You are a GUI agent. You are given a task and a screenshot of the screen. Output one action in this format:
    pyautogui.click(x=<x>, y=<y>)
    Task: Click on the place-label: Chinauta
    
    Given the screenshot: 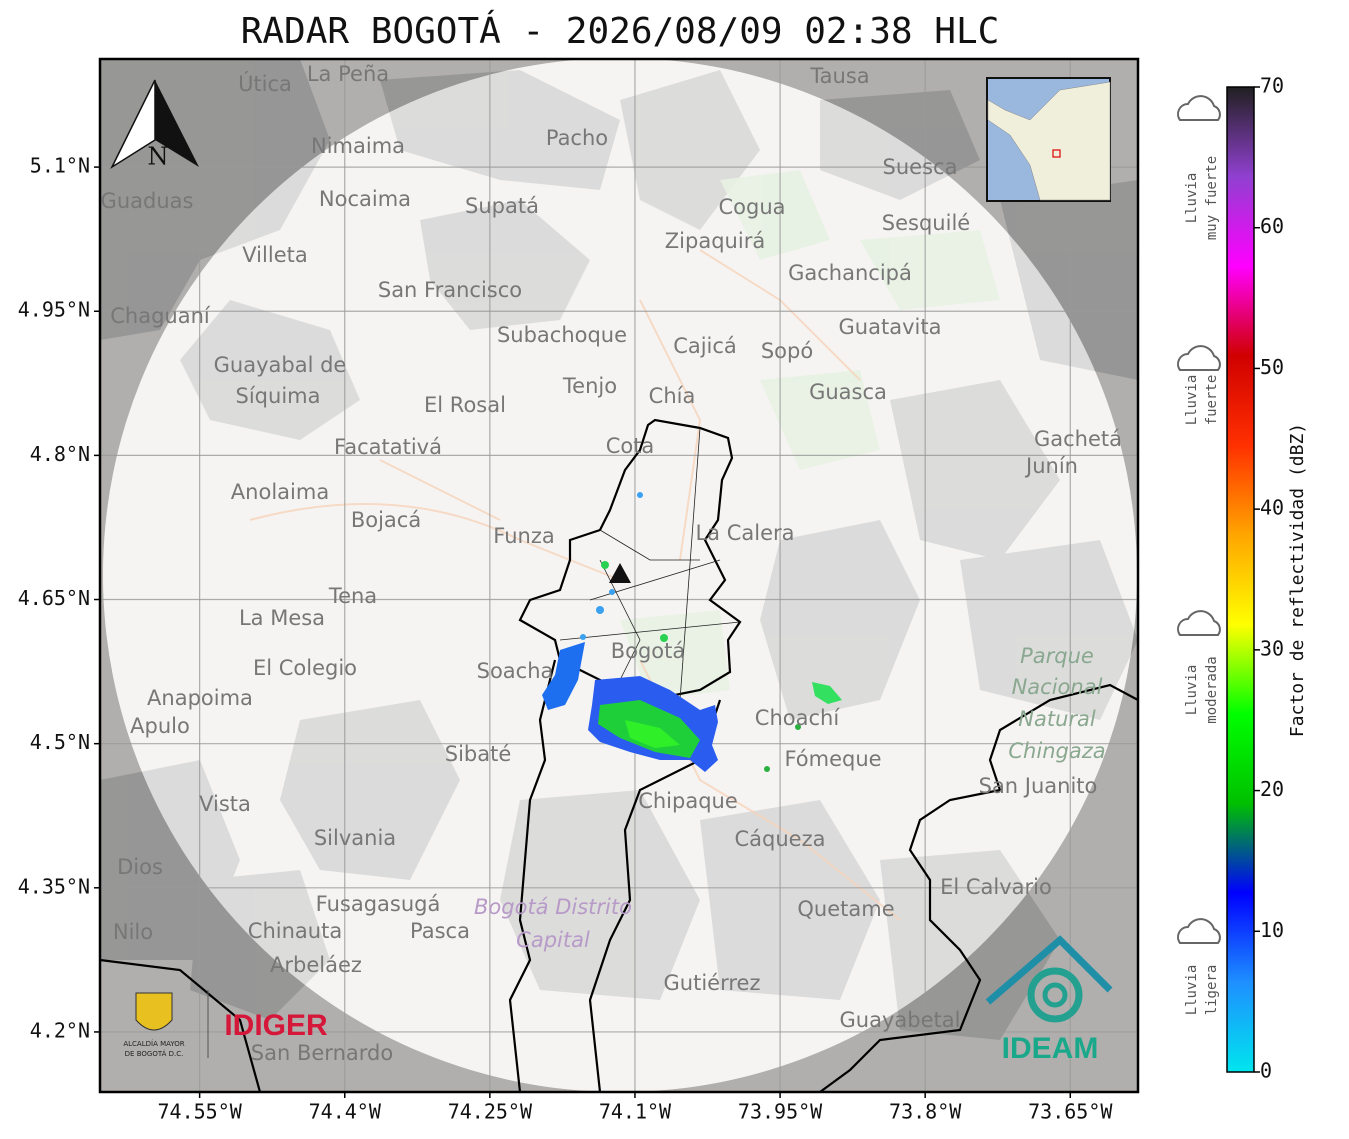 What is the action you would take?
    pyautogui.click(x=295, y=931)
    